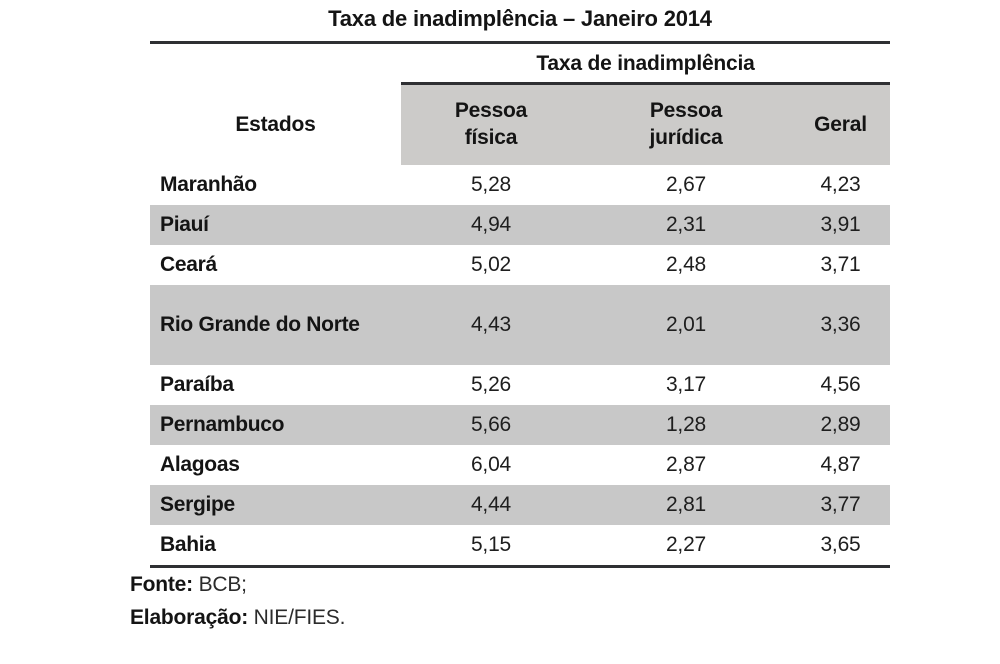 The width and height of the screenshot is (1000, 664). What do you see at coordinates (491, 424) in the screenshot?
I see `row-value-pessoa-fisica: 5,66` at bounding box center [491, 424].